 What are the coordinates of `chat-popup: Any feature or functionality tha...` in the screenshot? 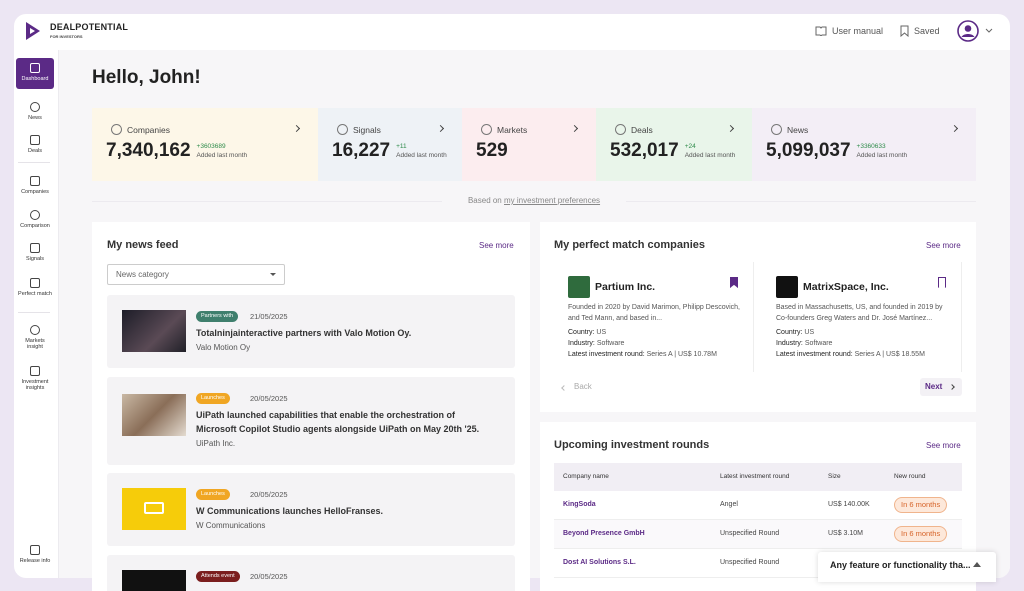 It's located at (907, 567).